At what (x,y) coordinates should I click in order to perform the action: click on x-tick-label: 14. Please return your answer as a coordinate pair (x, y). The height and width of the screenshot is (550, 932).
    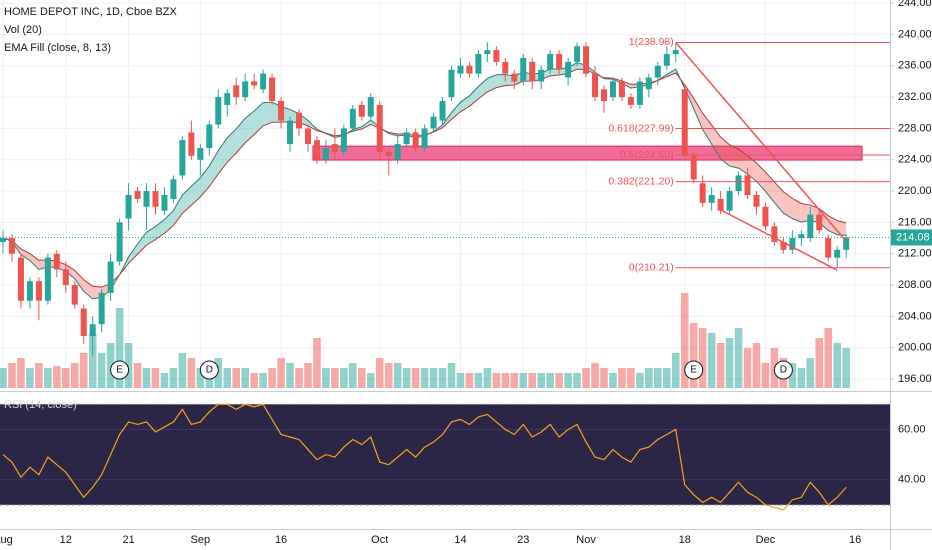
    Looking at the image, I should click on (460, 540).